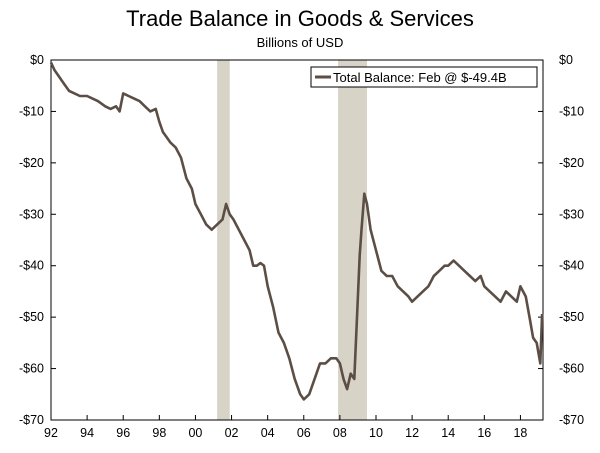  What do you see at coordinates (31, 214) in the screenshot?
I see `y-tick-label-left: -$30` at bounding box center [31, 214].